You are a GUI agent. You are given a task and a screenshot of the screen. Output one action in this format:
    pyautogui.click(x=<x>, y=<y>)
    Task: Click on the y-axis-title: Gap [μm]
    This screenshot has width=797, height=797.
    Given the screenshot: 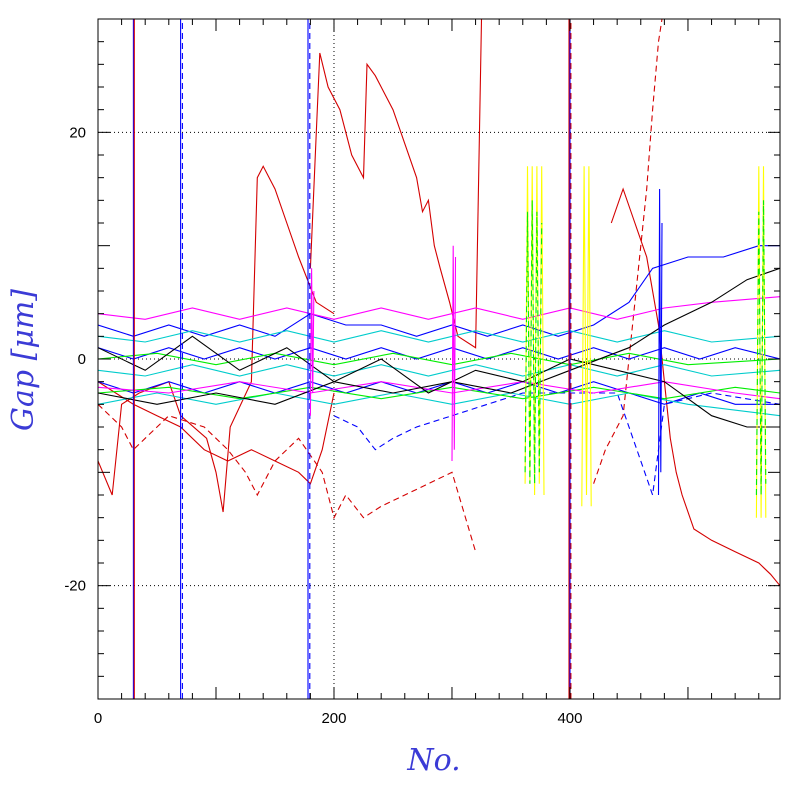 What is the action you would take?
    pyautogui.click(x=23, y=360)
    